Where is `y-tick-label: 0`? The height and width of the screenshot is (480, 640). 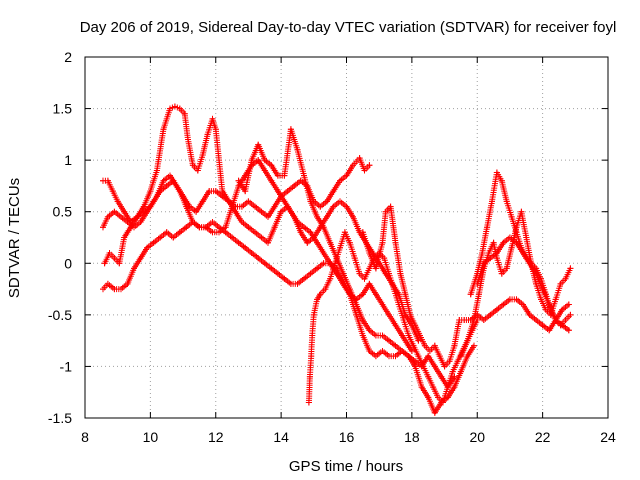 y-tick-label: 0 is located at coordinates (68, 263).